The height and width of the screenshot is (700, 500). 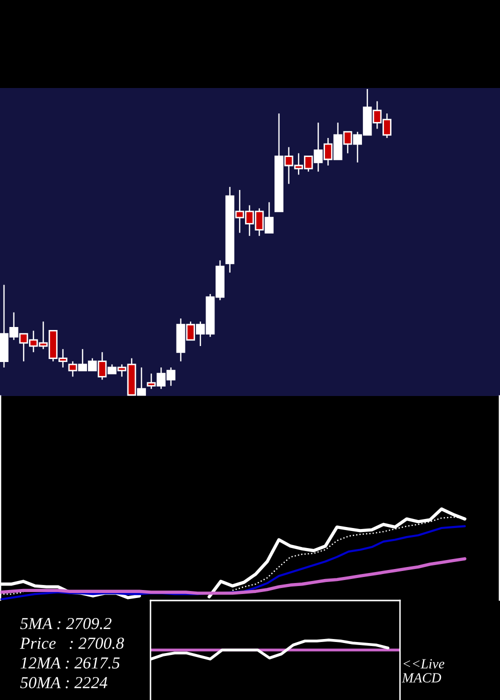 I want to click on text: 5MA : 2709.2, so click(x=66, y=624).